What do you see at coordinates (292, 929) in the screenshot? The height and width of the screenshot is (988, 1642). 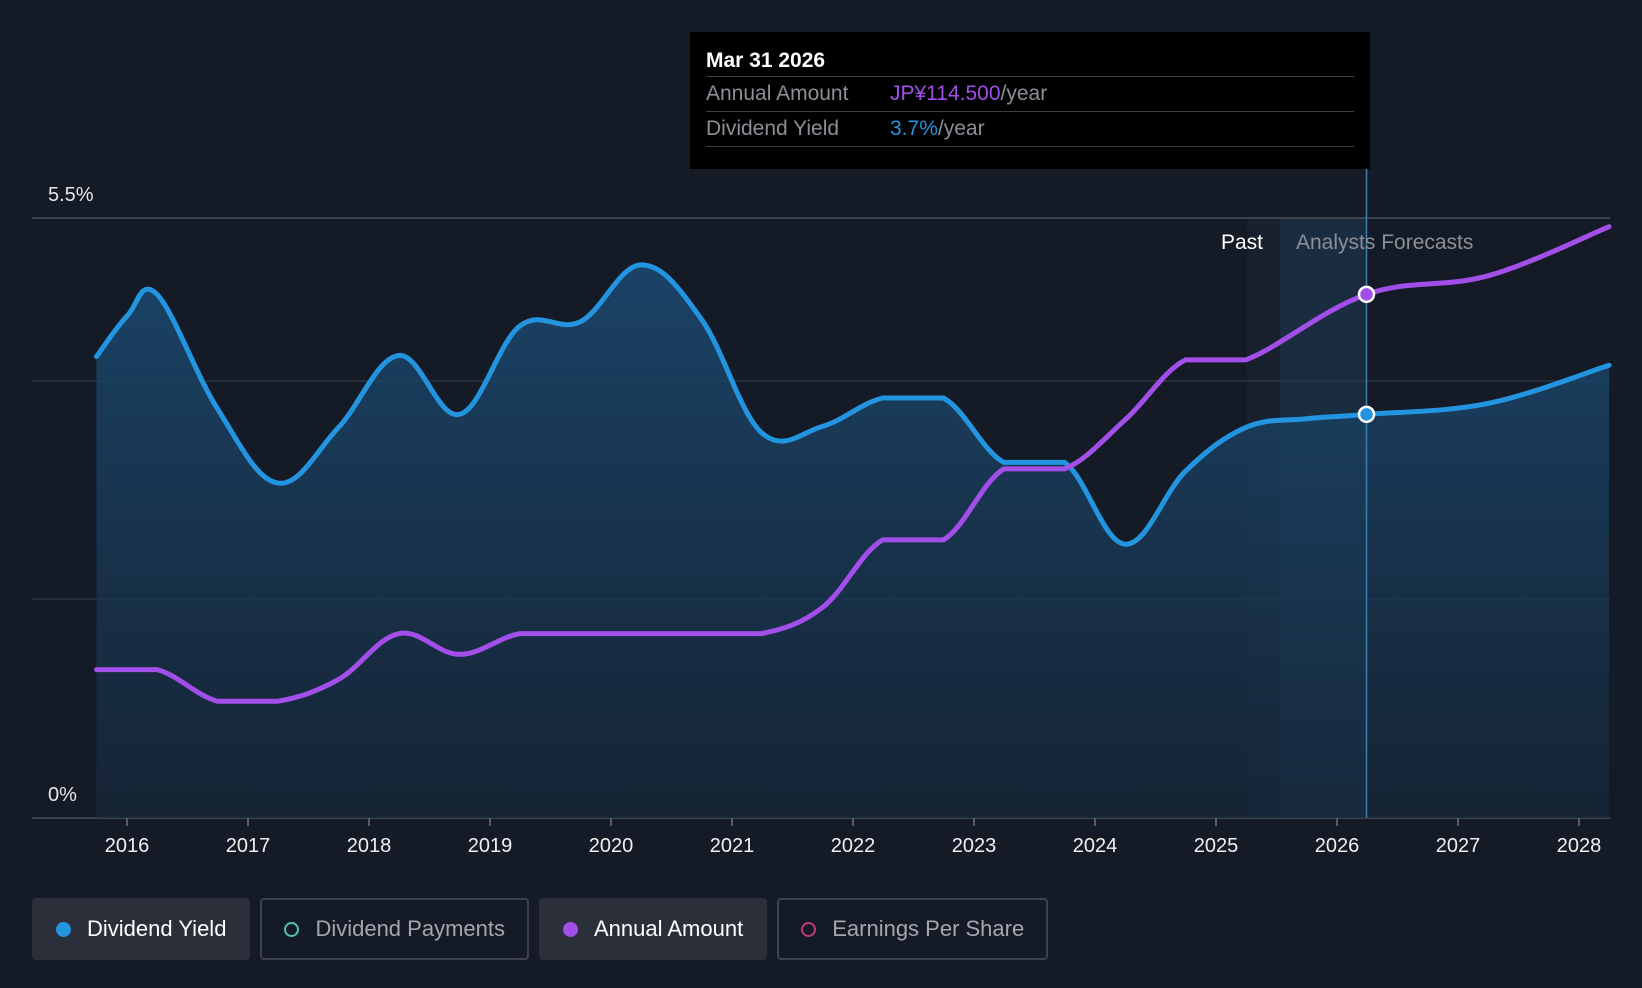 I see `dividend-payments-ring-icon` at bounding box center [292, 929].